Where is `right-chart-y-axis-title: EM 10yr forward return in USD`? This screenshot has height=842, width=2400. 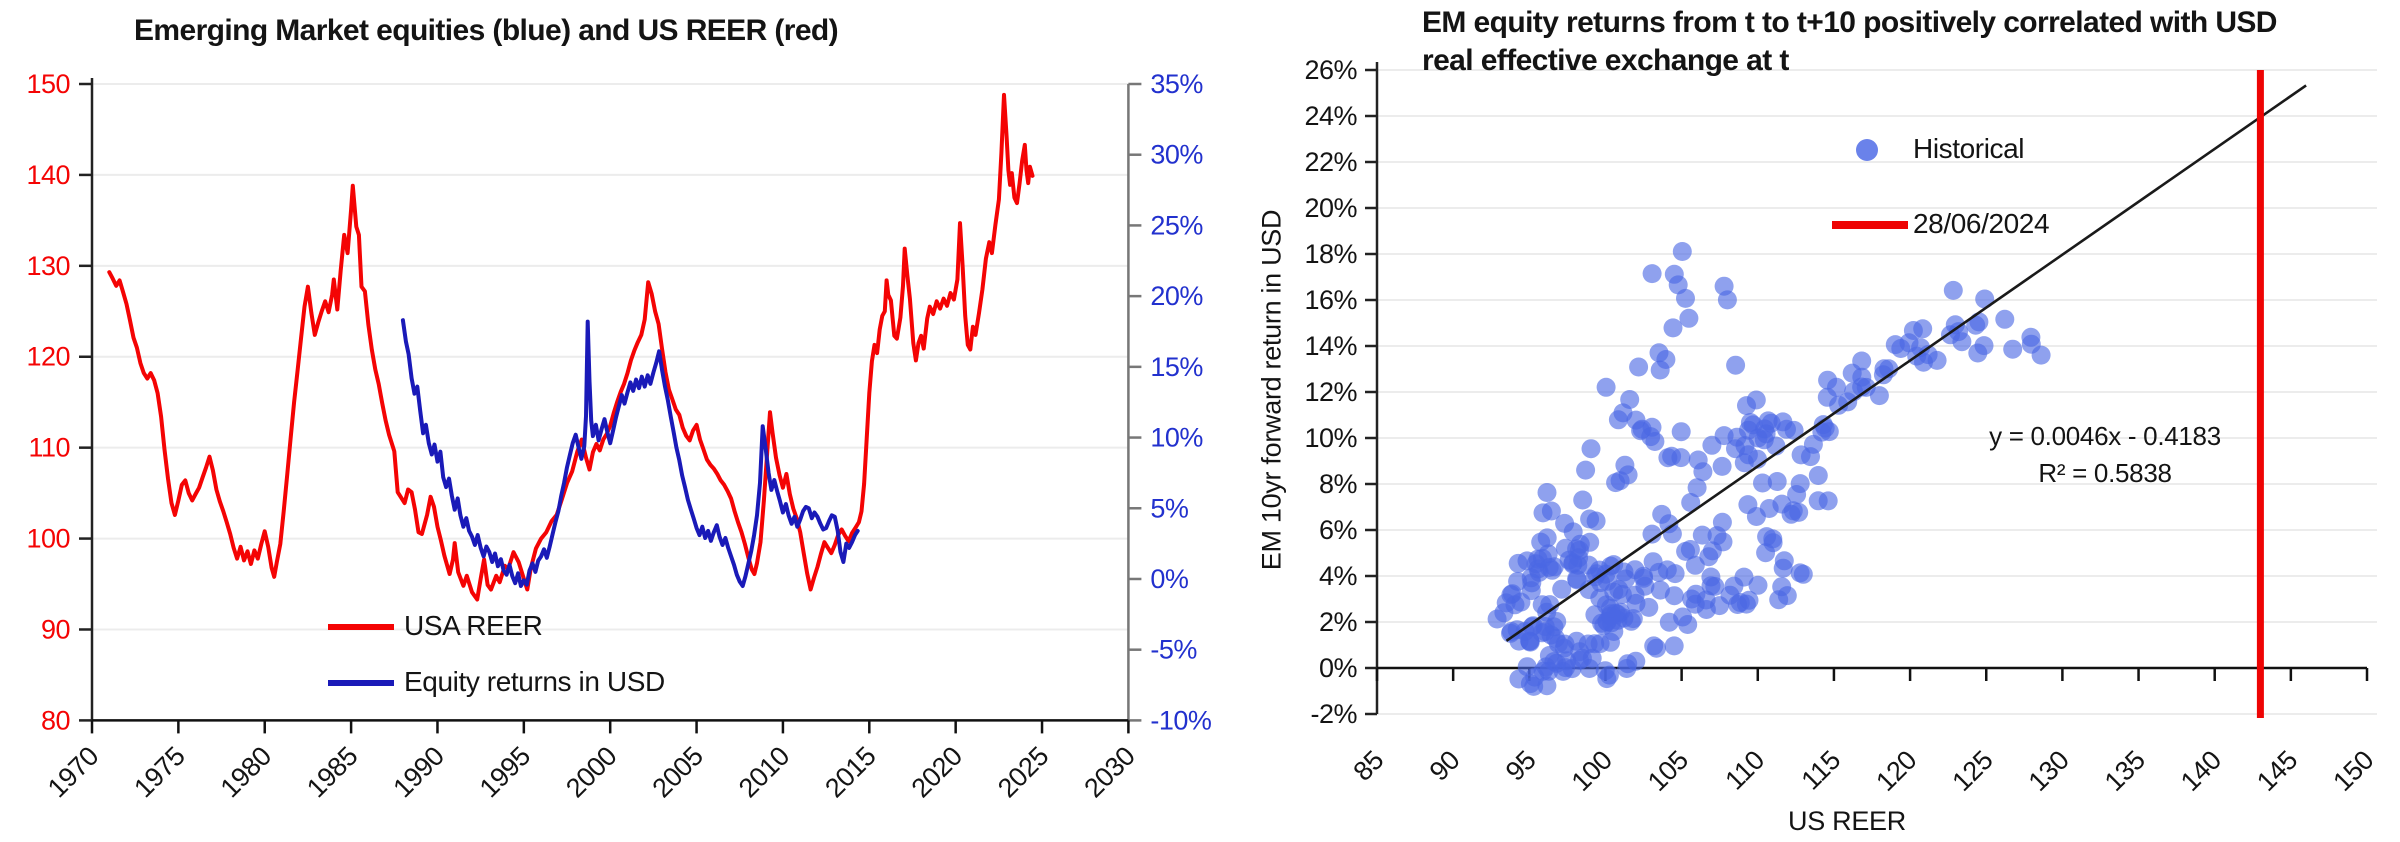
right-chart-y-axis-title: EM 10yr forward return in USD is located at coordinates (1271, 390).